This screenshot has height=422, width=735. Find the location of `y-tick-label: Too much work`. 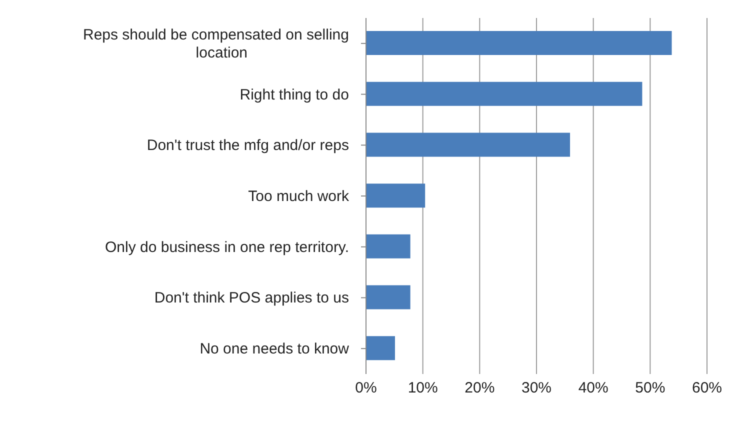

y-tick-label: Too much work is located at coordinates (299, 196).